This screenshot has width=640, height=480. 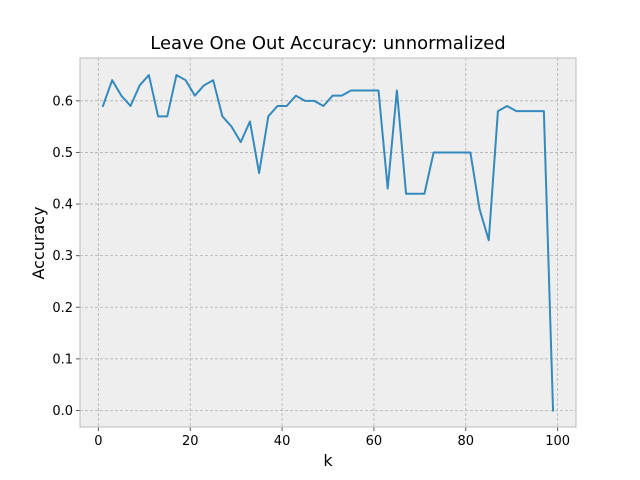 What do you see at coordinates (327, 43) in the screenshot?
I see `chart-title: Leave One Out Accuracy: unnormalized` at bounding box center [327, 43].